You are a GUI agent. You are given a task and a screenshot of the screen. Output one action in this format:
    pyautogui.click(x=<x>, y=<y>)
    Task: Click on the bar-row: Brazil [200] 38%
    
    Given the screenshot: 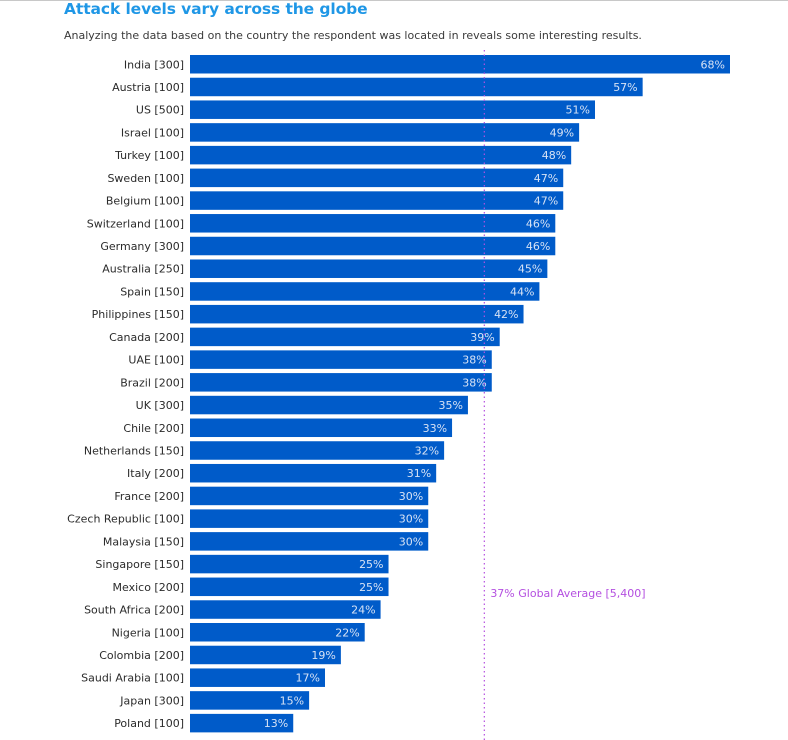 What is the action you would take?
    pyautogui.click(x=306, y=382)
    